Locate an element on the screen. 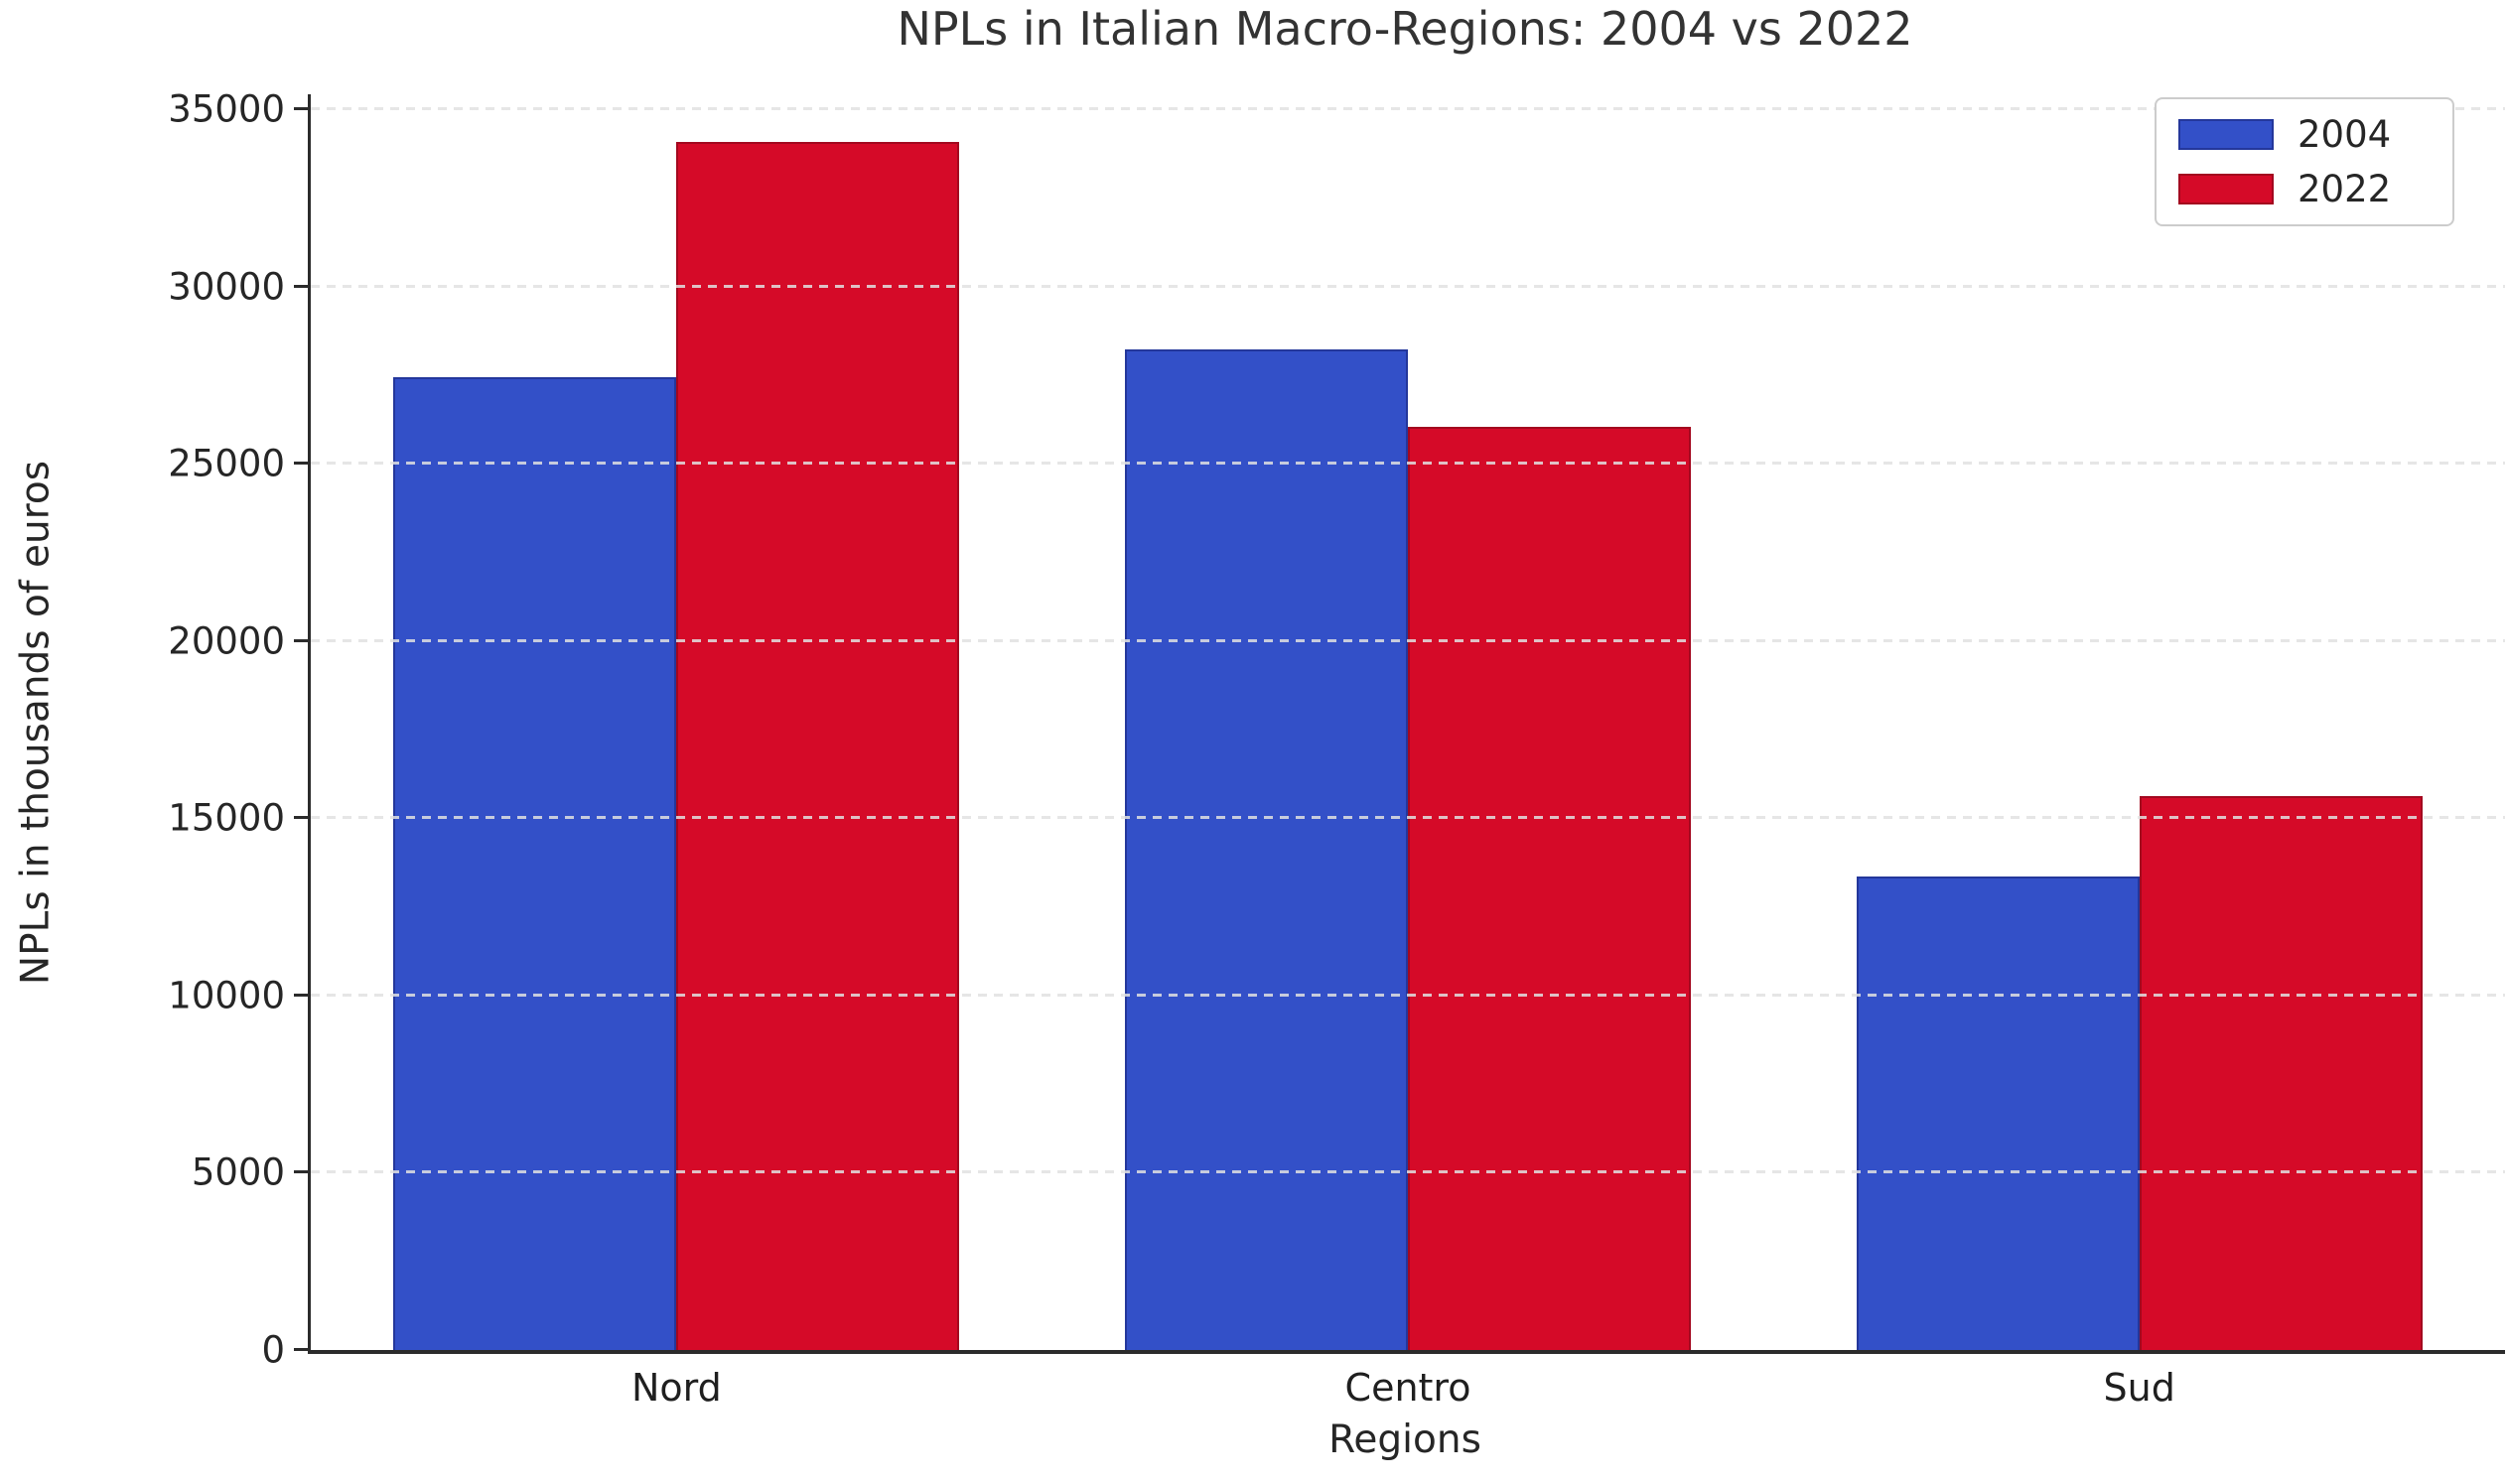 This screenshot has width=2508, height=1484. y-tick-label: 25000 is located at coordinates (226, 463).